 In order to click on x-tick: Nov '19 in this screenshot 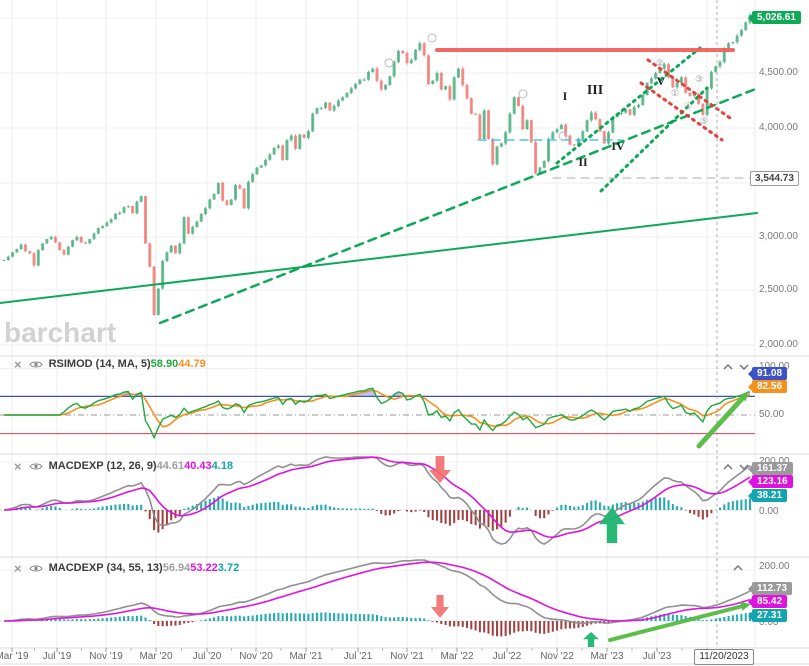, I will do `click(106, 656)`.